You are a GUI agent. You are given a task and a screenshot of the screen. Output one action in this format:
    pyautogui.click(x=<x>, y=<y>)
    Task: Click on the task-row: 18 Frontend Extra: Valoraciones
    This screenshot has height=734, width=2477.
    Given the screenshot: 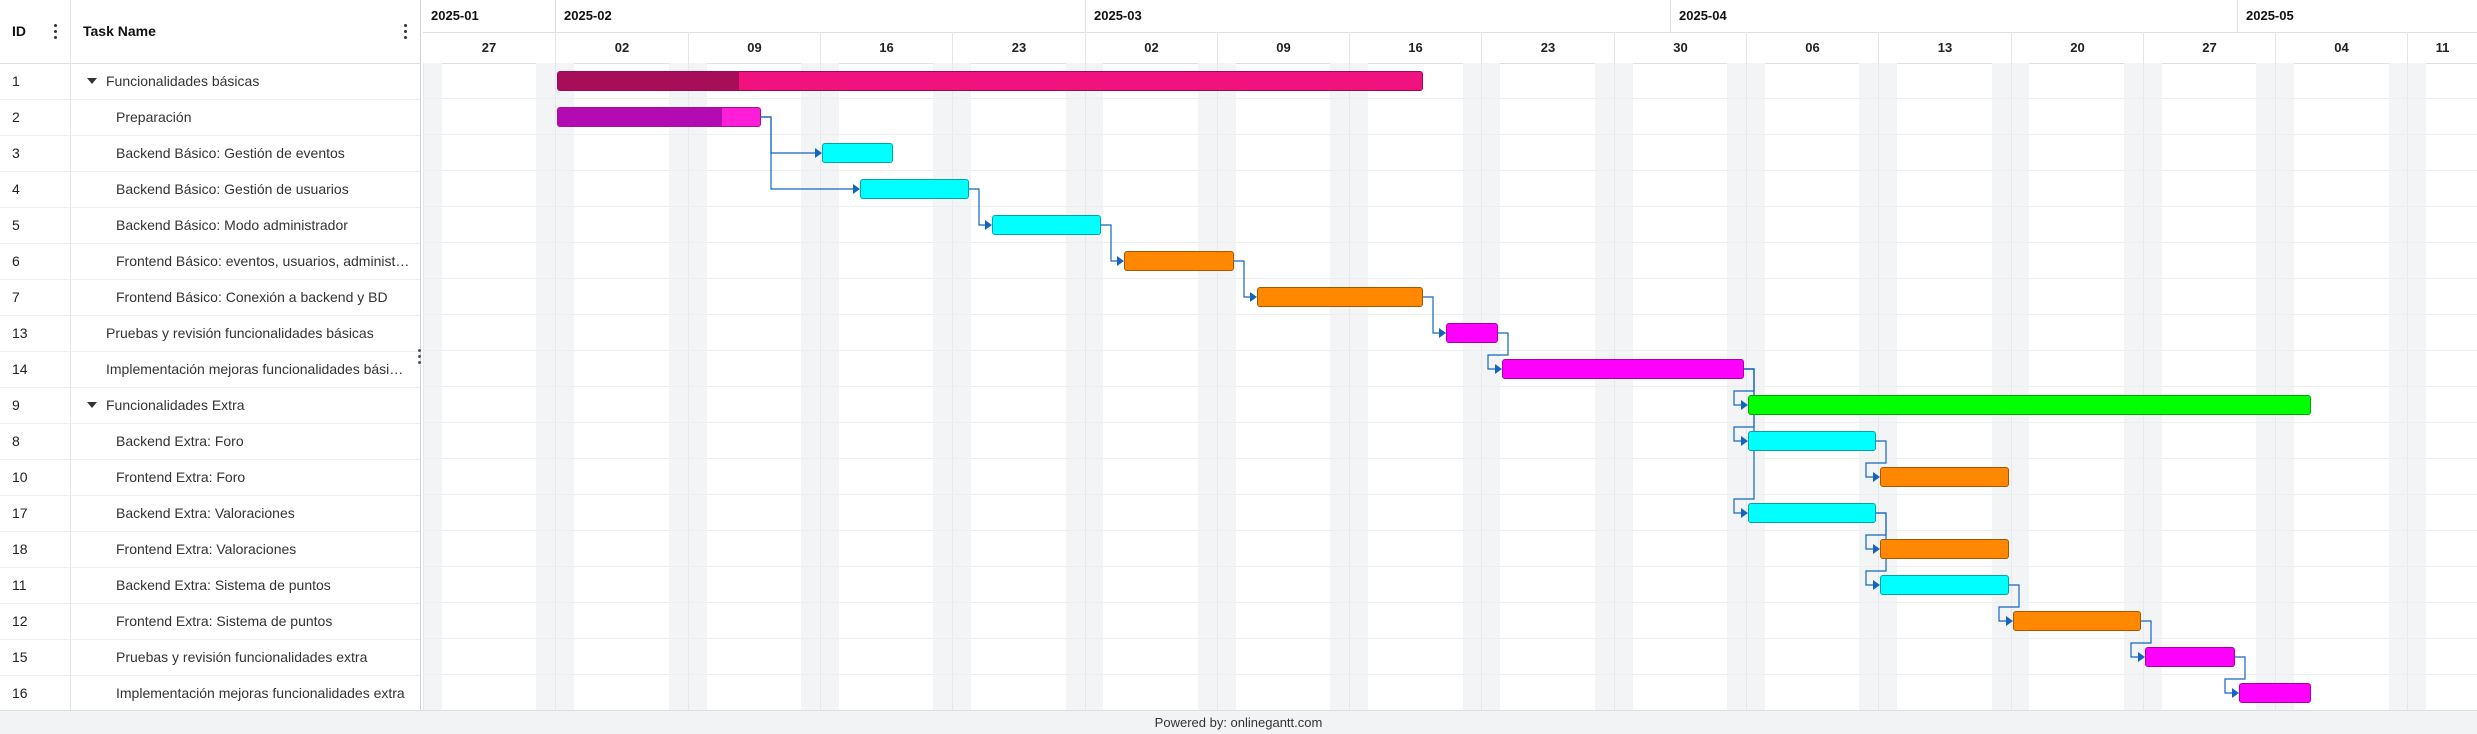 What is the action you would take?
    pyautogui.click(x=210, y=549)
    